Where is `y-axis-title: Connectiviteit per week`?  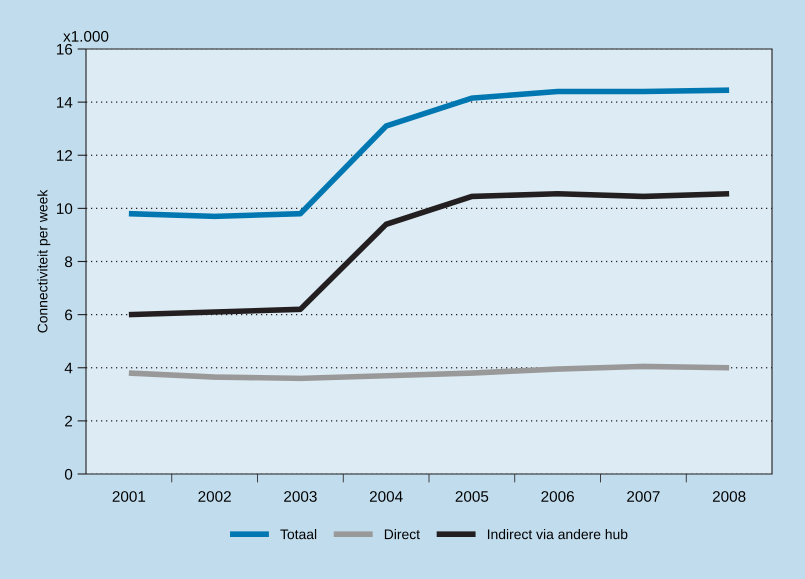
y-axis-title: Connectiviteit per week is located at coordinates (43, 261).